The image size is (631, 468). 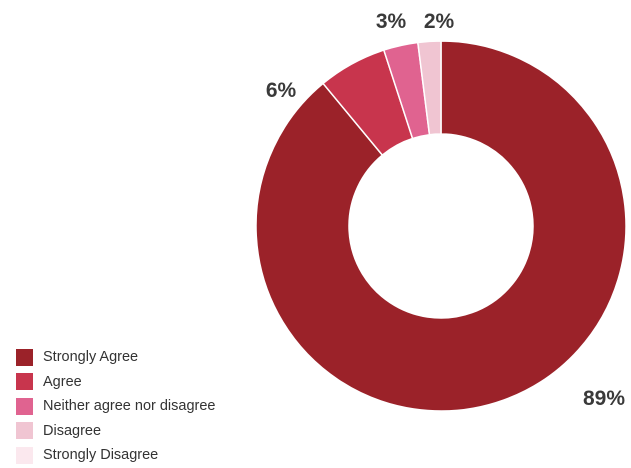 I want to click on legend-item-neither: Neither agree nor disagree, so click(x=116, y=406).